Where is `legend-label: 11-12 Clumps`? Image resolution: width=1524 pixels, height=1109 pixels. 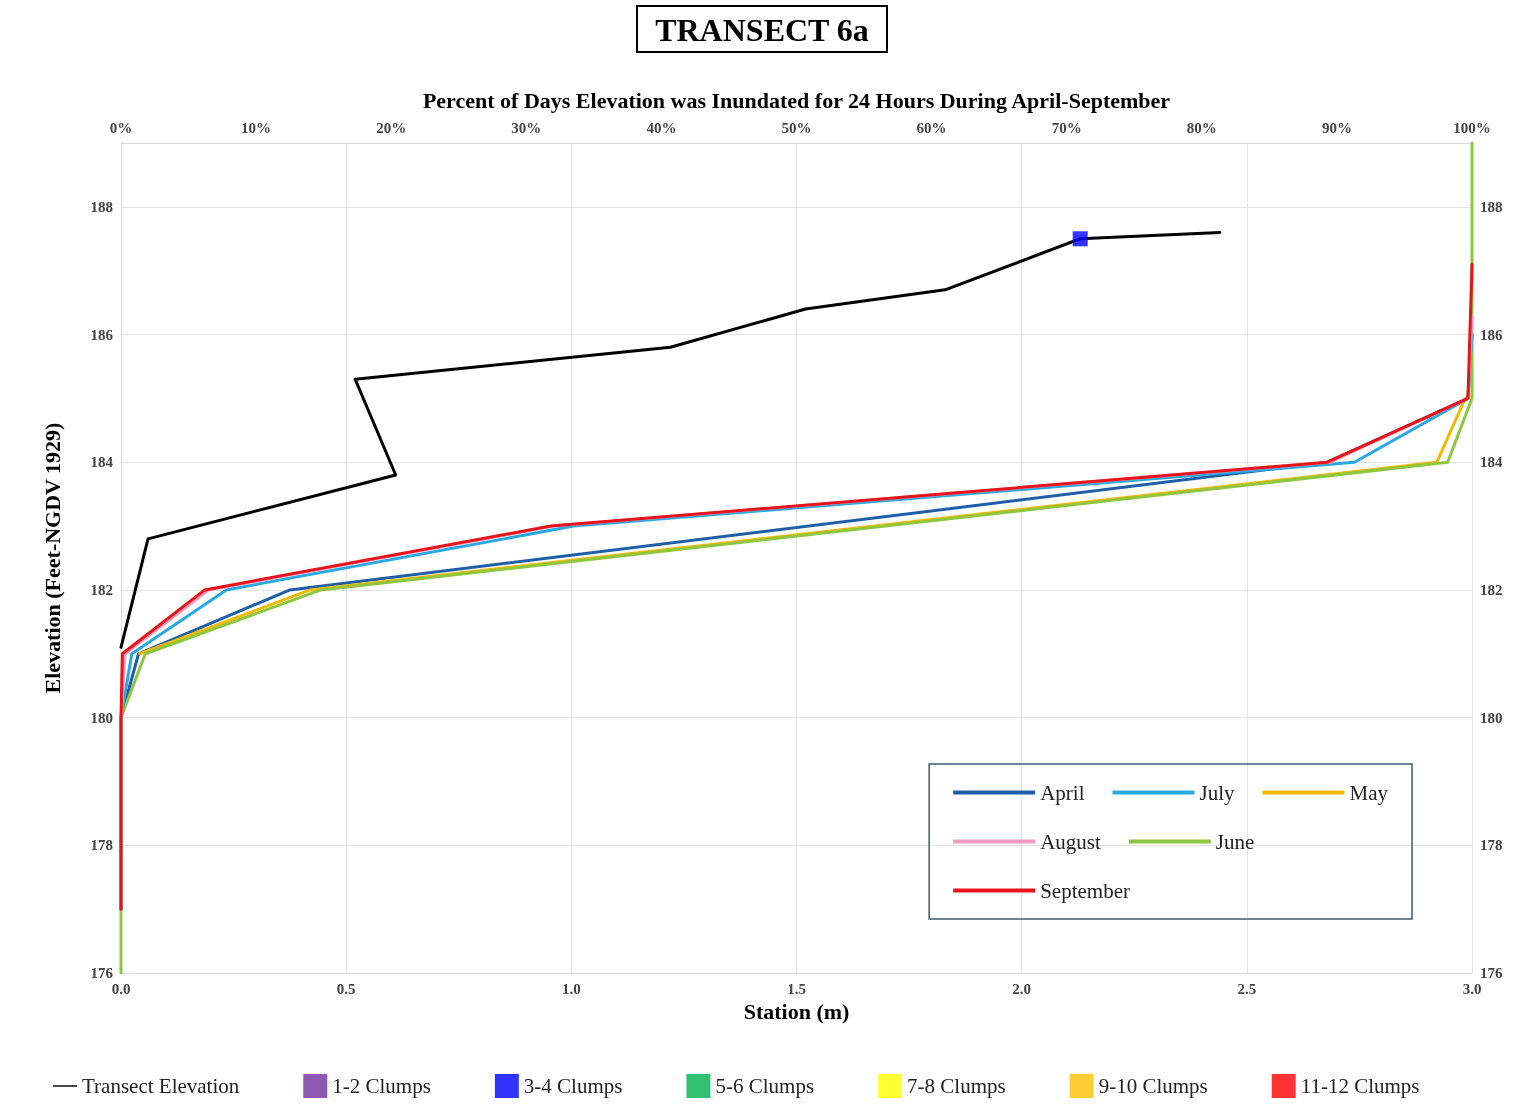
legend-label: 11-12 Clumps is located at coordinates (1360, 1086).